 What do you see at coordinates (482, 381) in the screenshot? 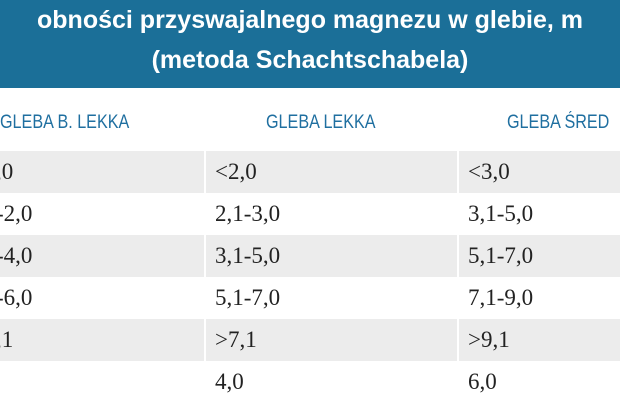
I see `table-cell: 6,0` at bounding box center [482, 381].